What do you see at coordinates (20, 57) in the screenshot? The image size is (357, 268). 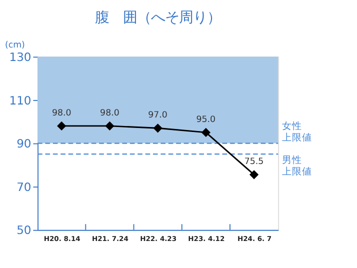 I see `y-tick-label: 130` at bounding box center [20, 57].